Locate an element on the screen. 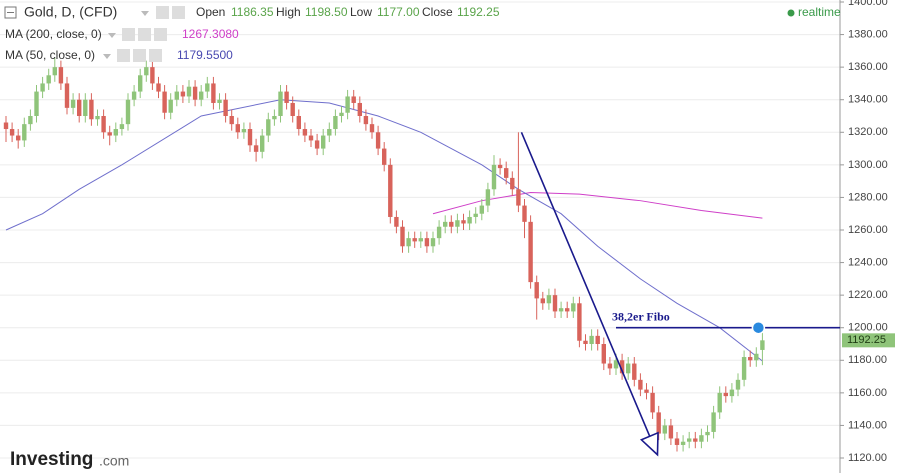  realtime-dot is located at coordinates (791, 13).